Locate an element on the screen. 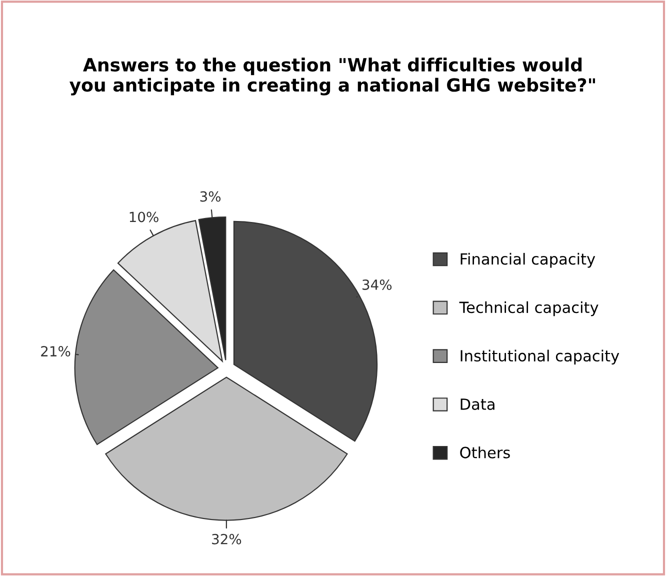 The height and width of the screenshot is (576, 666). data-label: 34% is located at coordinates (377, 284).